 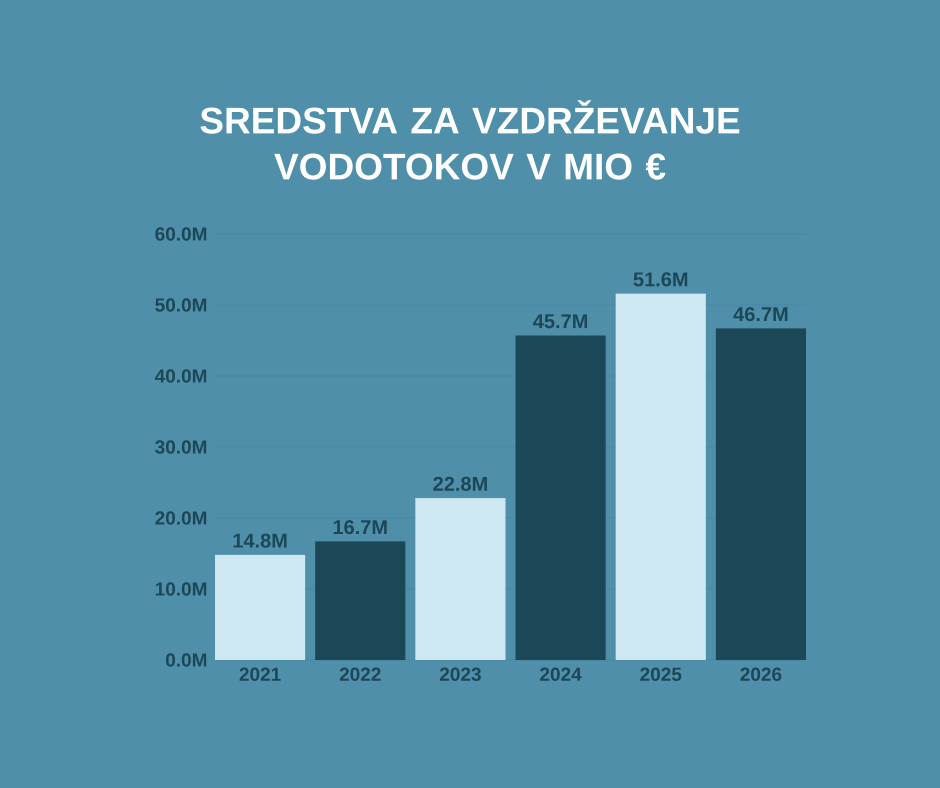 What do you see at coordinates (460, 483) in the screenshot?
I see `data-label: 22.8M` at bounding box center [460, 483].